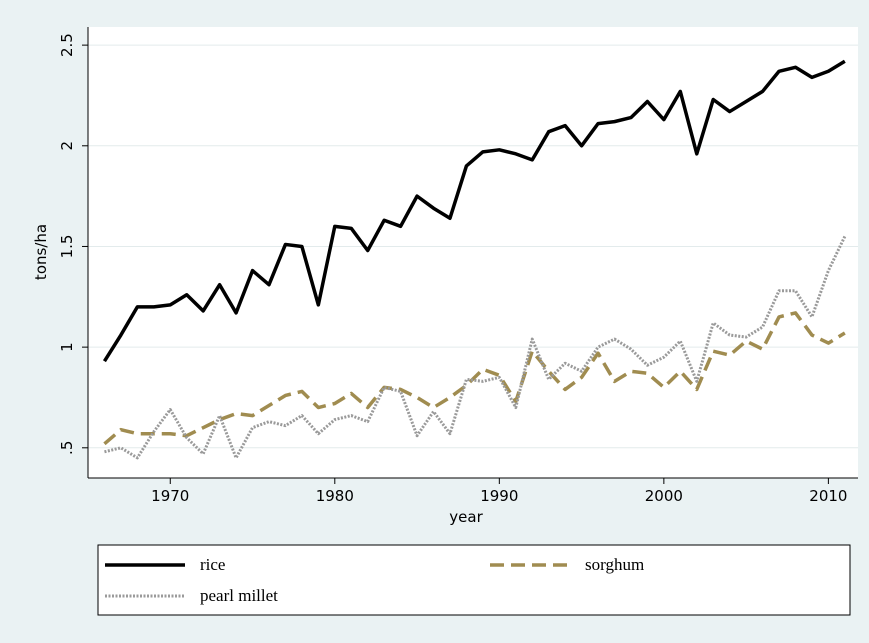  What do you see at coordinates (664, 496) in the screenshot?
I see `x-tick-label: 2000` at bounding box center [664, 496].